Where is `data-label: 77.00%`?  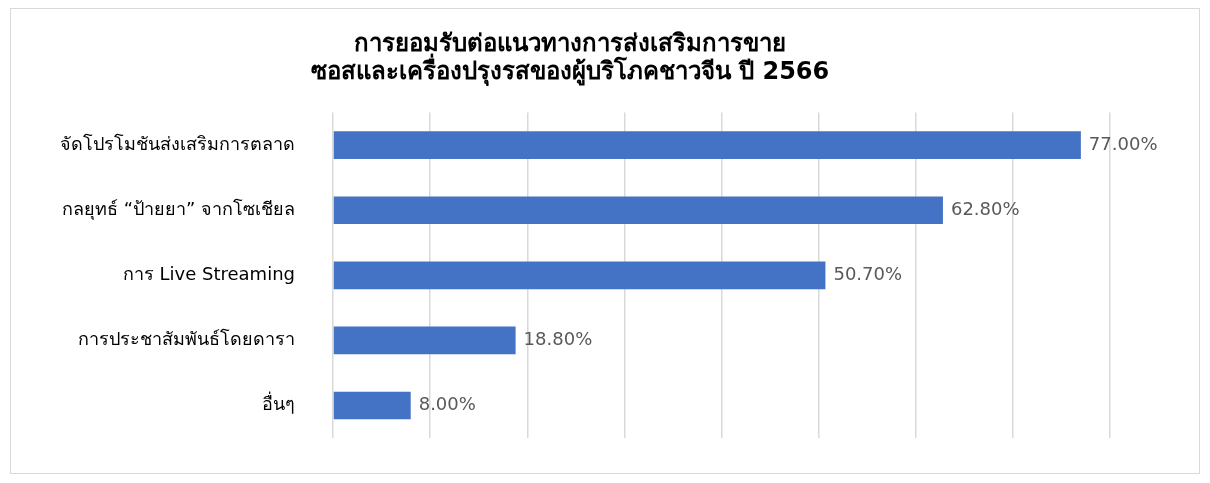
data-label: 77.00% is located at coordinates (1123, 143).